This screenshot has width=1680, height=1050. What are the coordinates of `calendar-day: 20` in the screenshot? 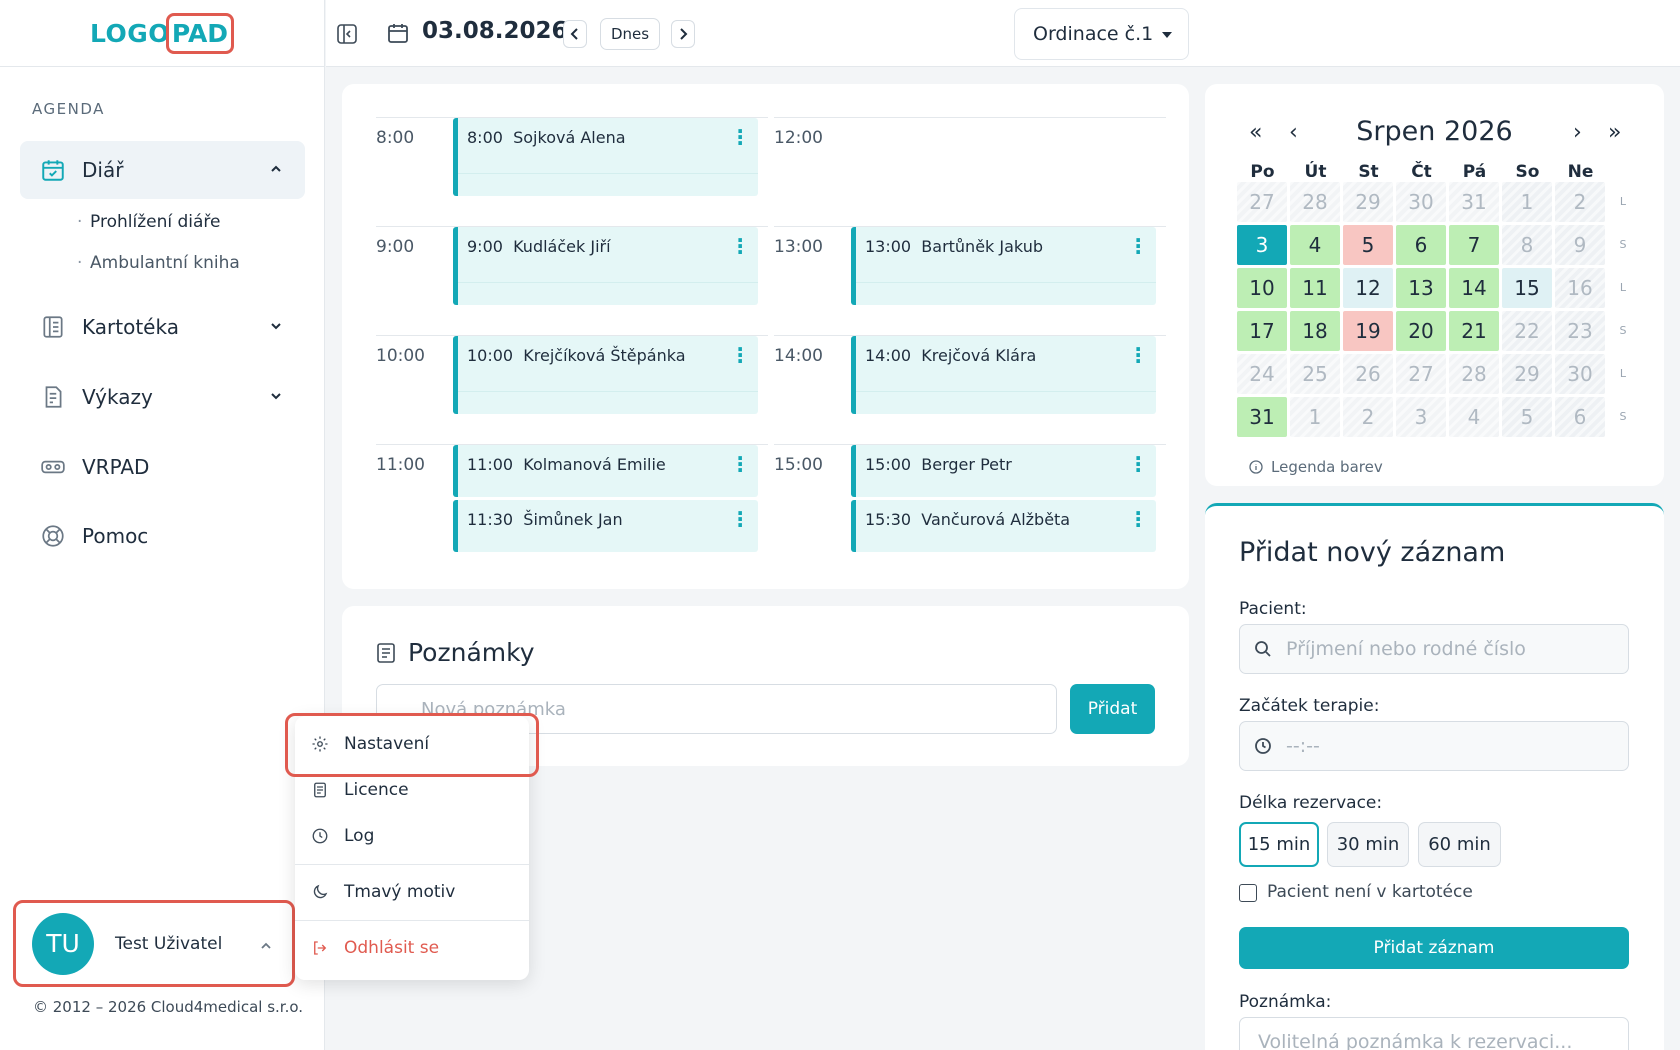 It's located at (1421, 331).